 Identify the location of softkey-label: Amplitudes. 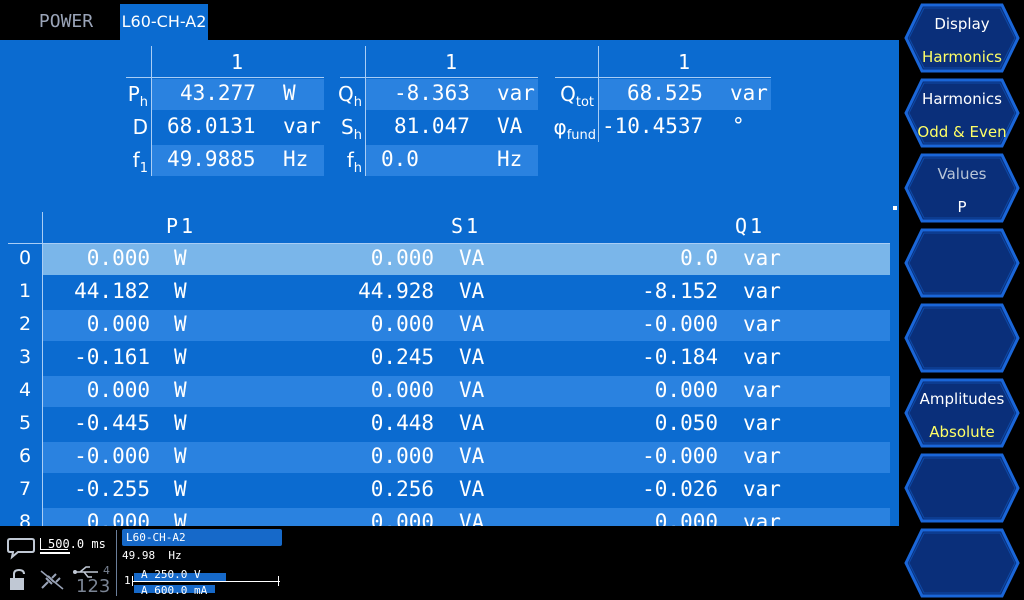
(962, 399).